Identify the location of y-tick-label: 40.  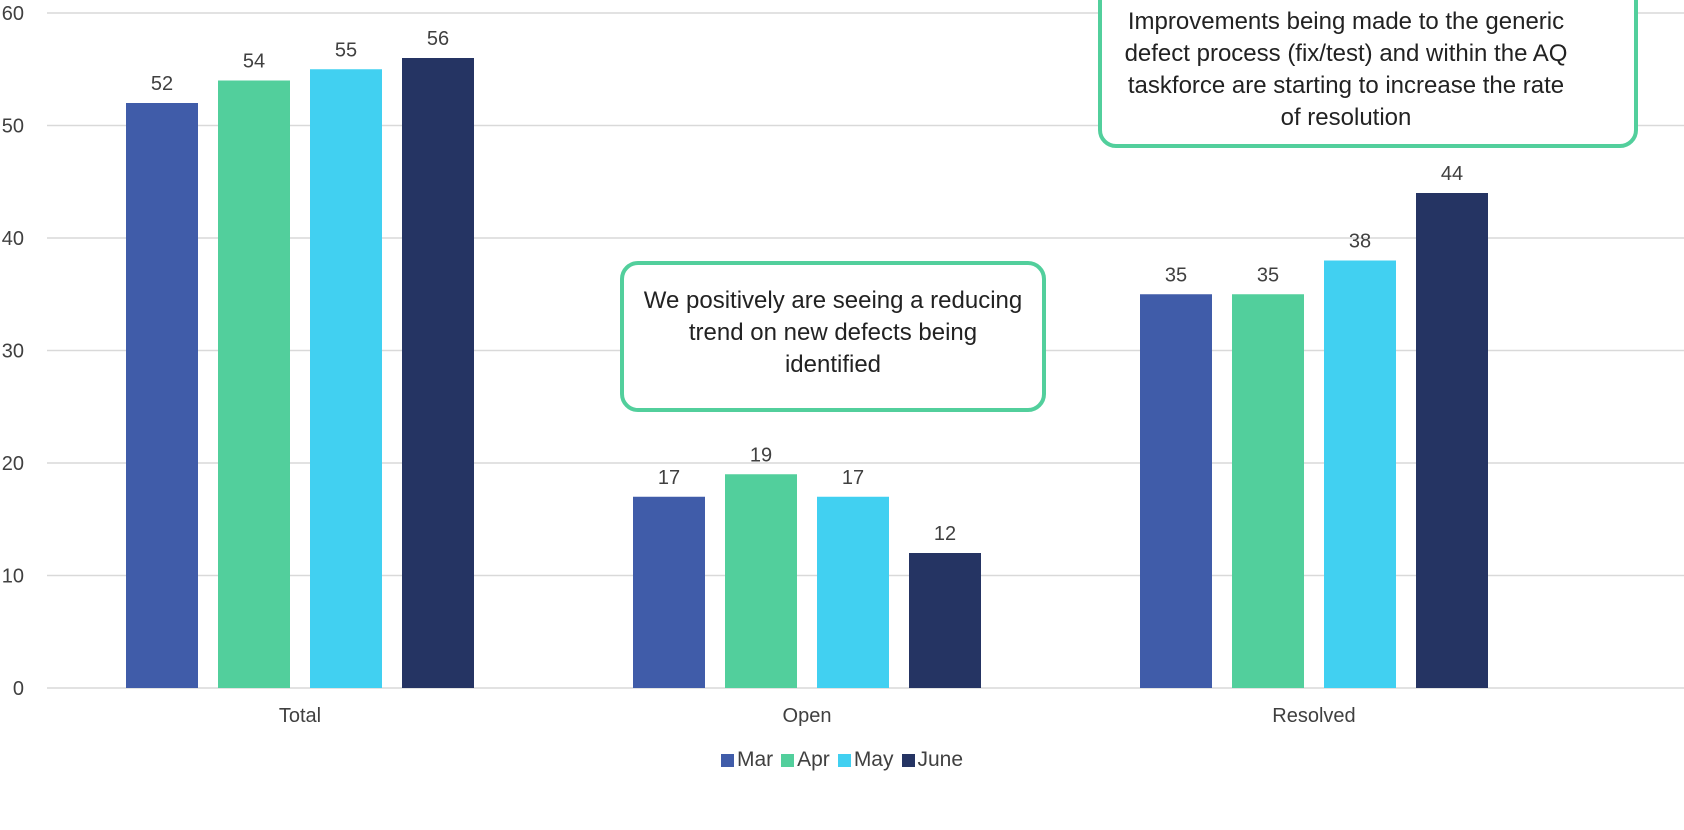
(13, 239).